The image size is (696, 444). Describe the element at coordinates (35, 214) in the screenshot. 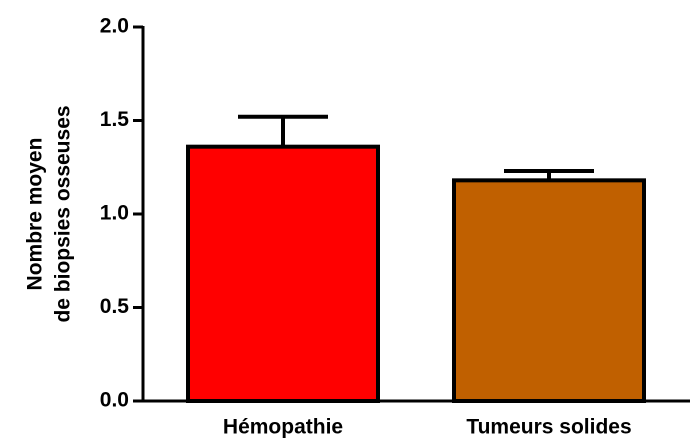

I see `y-axis-label: Nombre moyen` at that location.